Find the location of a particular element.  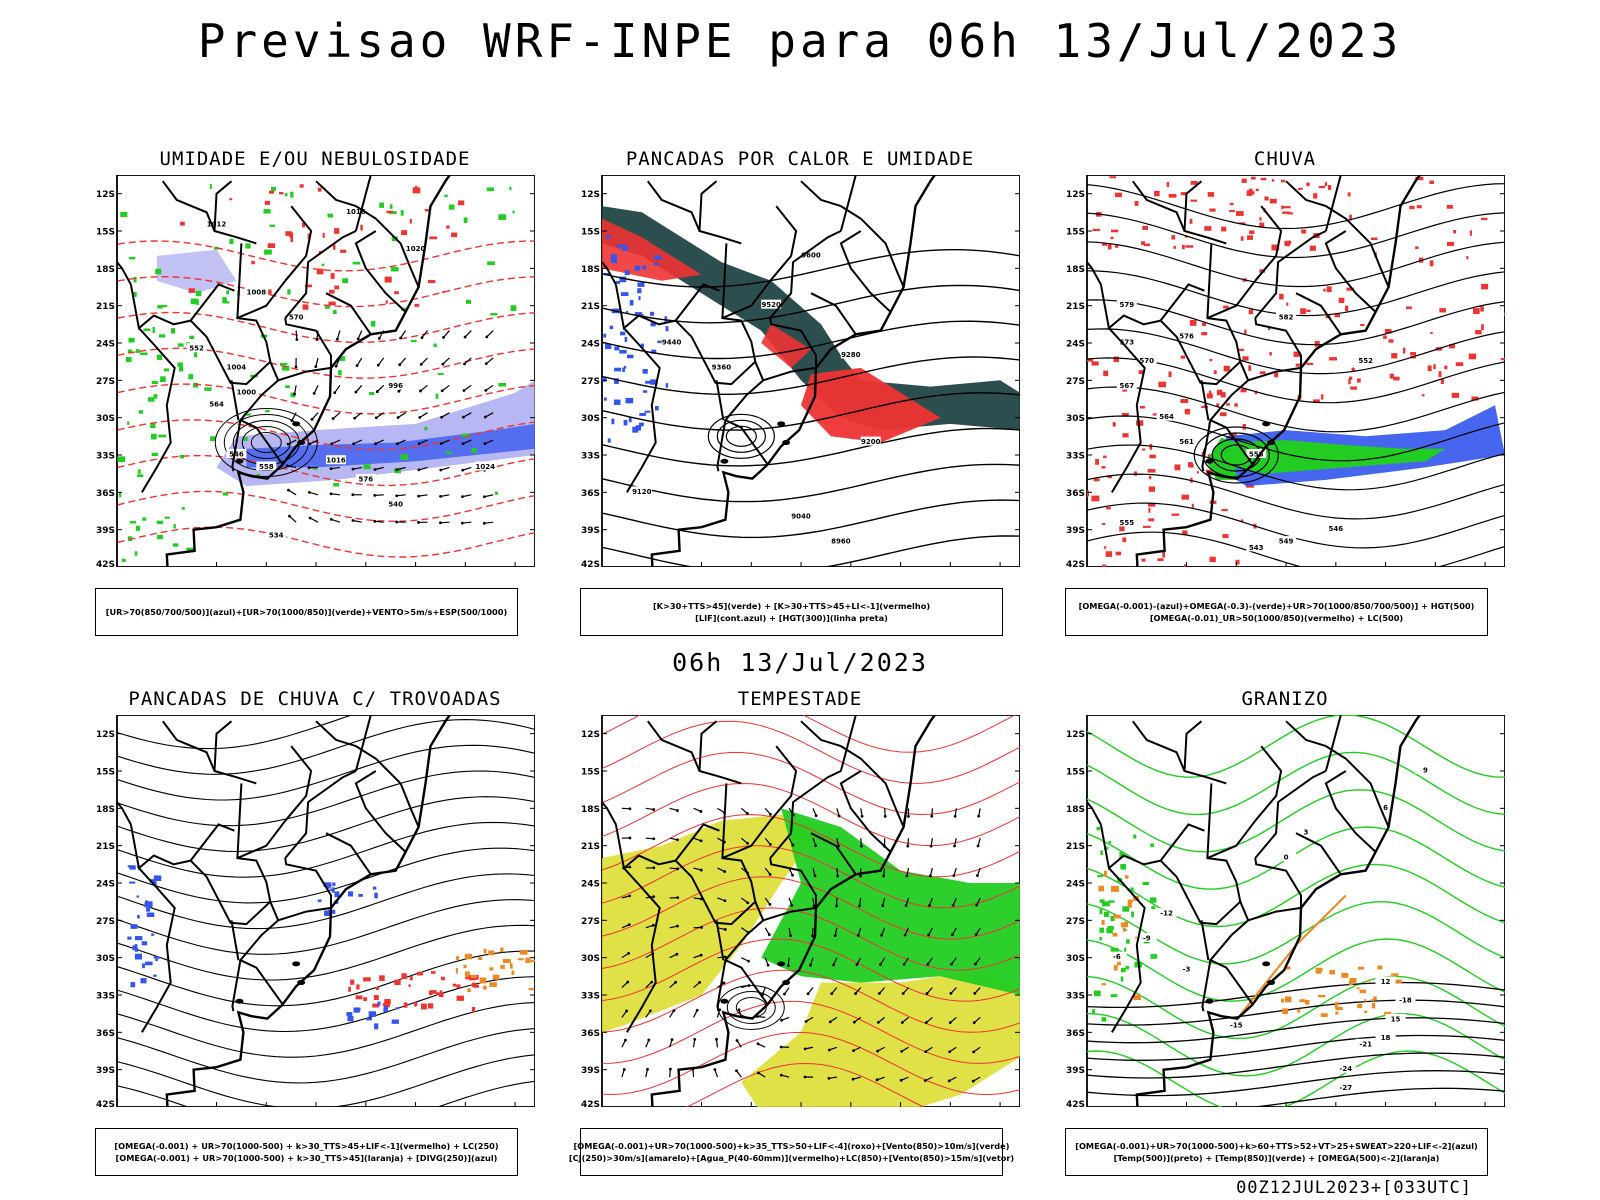

contour-label: 546 is located at coordinates (1335, 529).